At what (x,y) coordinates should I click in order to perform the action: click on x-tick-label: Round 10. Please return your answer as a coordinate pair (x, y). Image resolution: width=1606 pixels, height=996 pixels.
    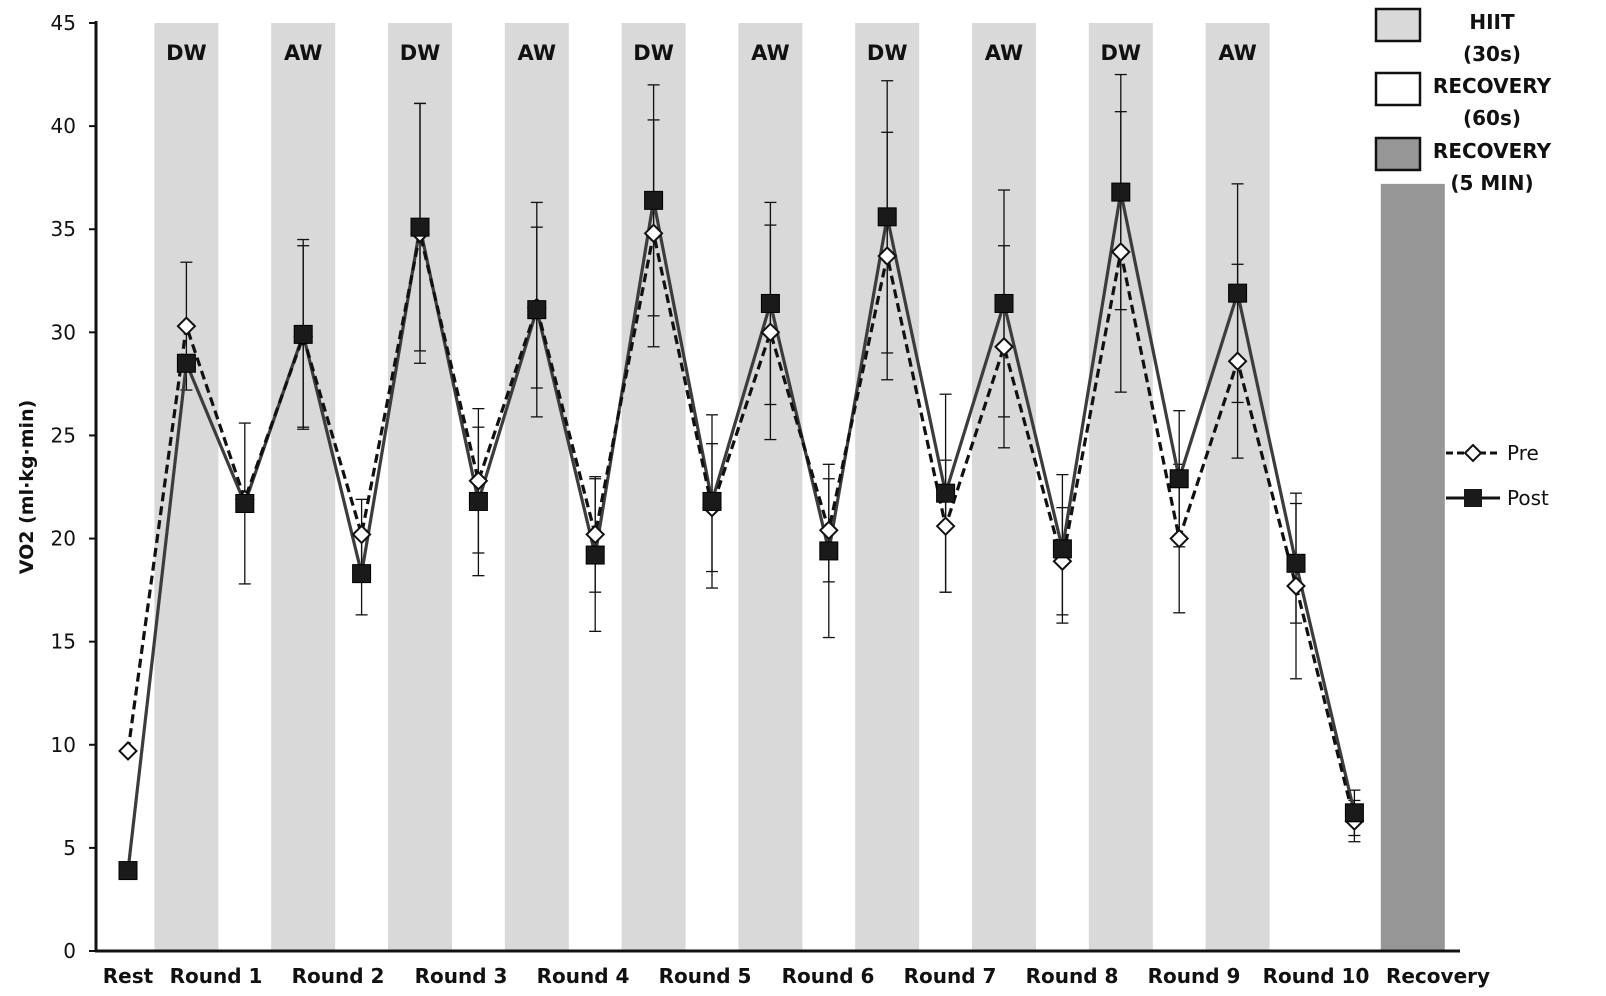
    Looking at the image, I should click on (1316, 976).